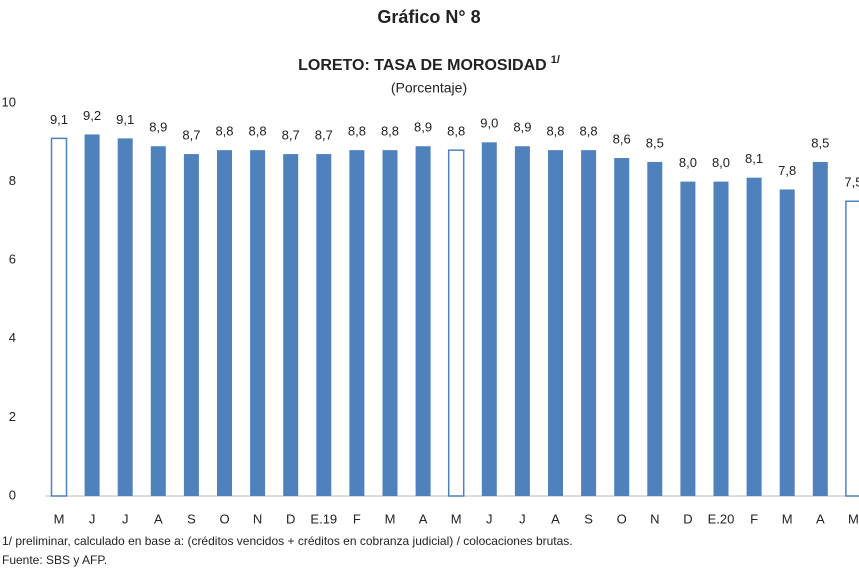 The height and width of the screenshot is (572, 859). I want to click on y-tick-label: 0, so click(12, 494).